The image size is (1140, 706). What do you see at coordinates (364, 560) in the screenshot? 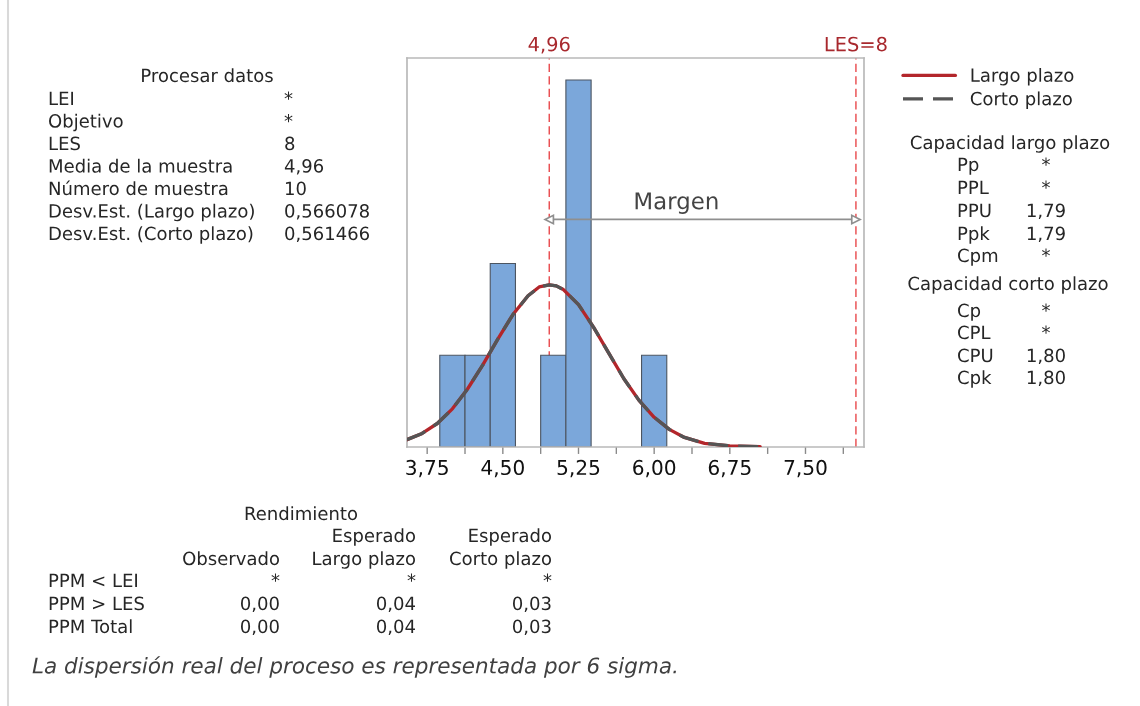
I see `text: Largo plazo` at bounding box center [364, 560].